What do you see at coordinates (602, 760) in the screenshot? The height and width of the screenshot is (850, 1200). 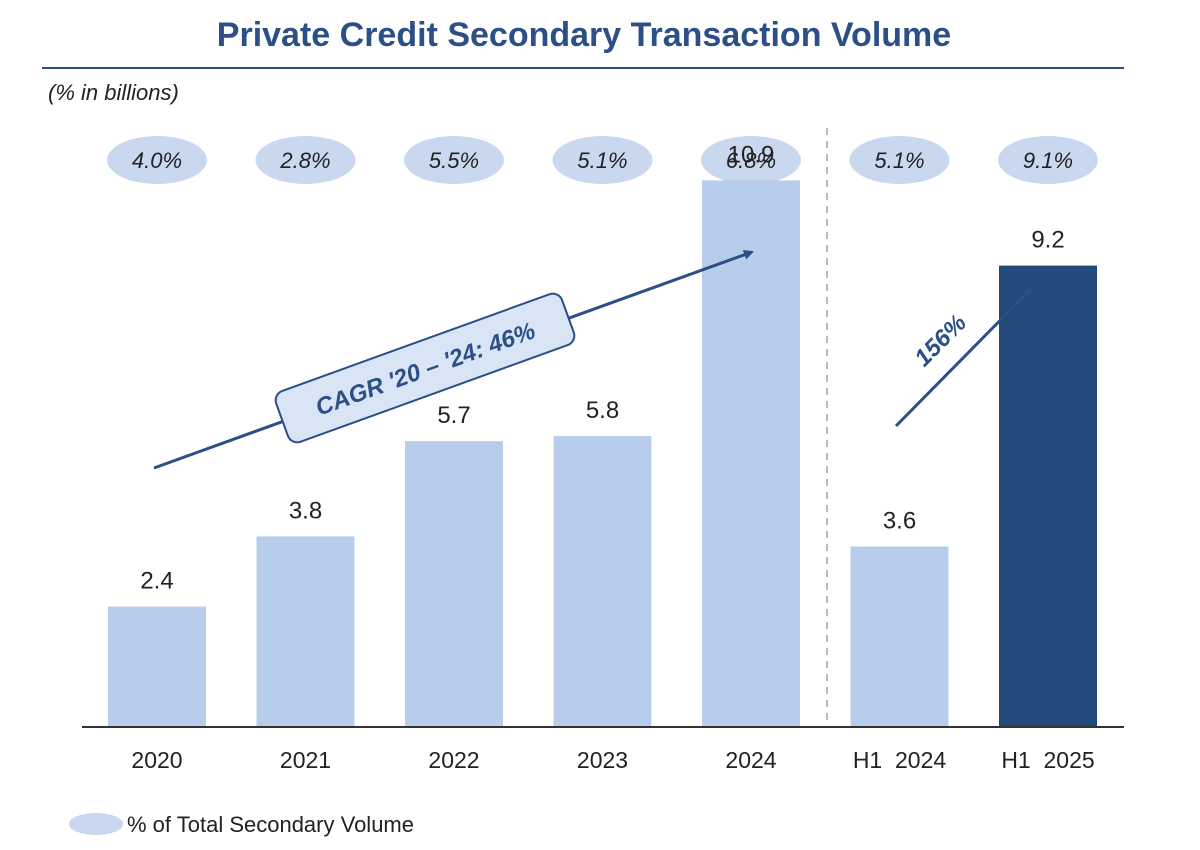 I see `x-tick-4: 2023` at bounding box center [602, 760].